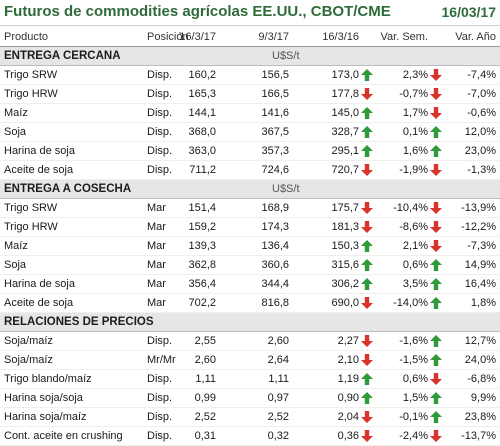 The image size is (500, 446). What do you see at coordinates (275, 246) in the screenshot?
I see `cell-price-prev-week: 136,4` at bounding box center [275, 246].